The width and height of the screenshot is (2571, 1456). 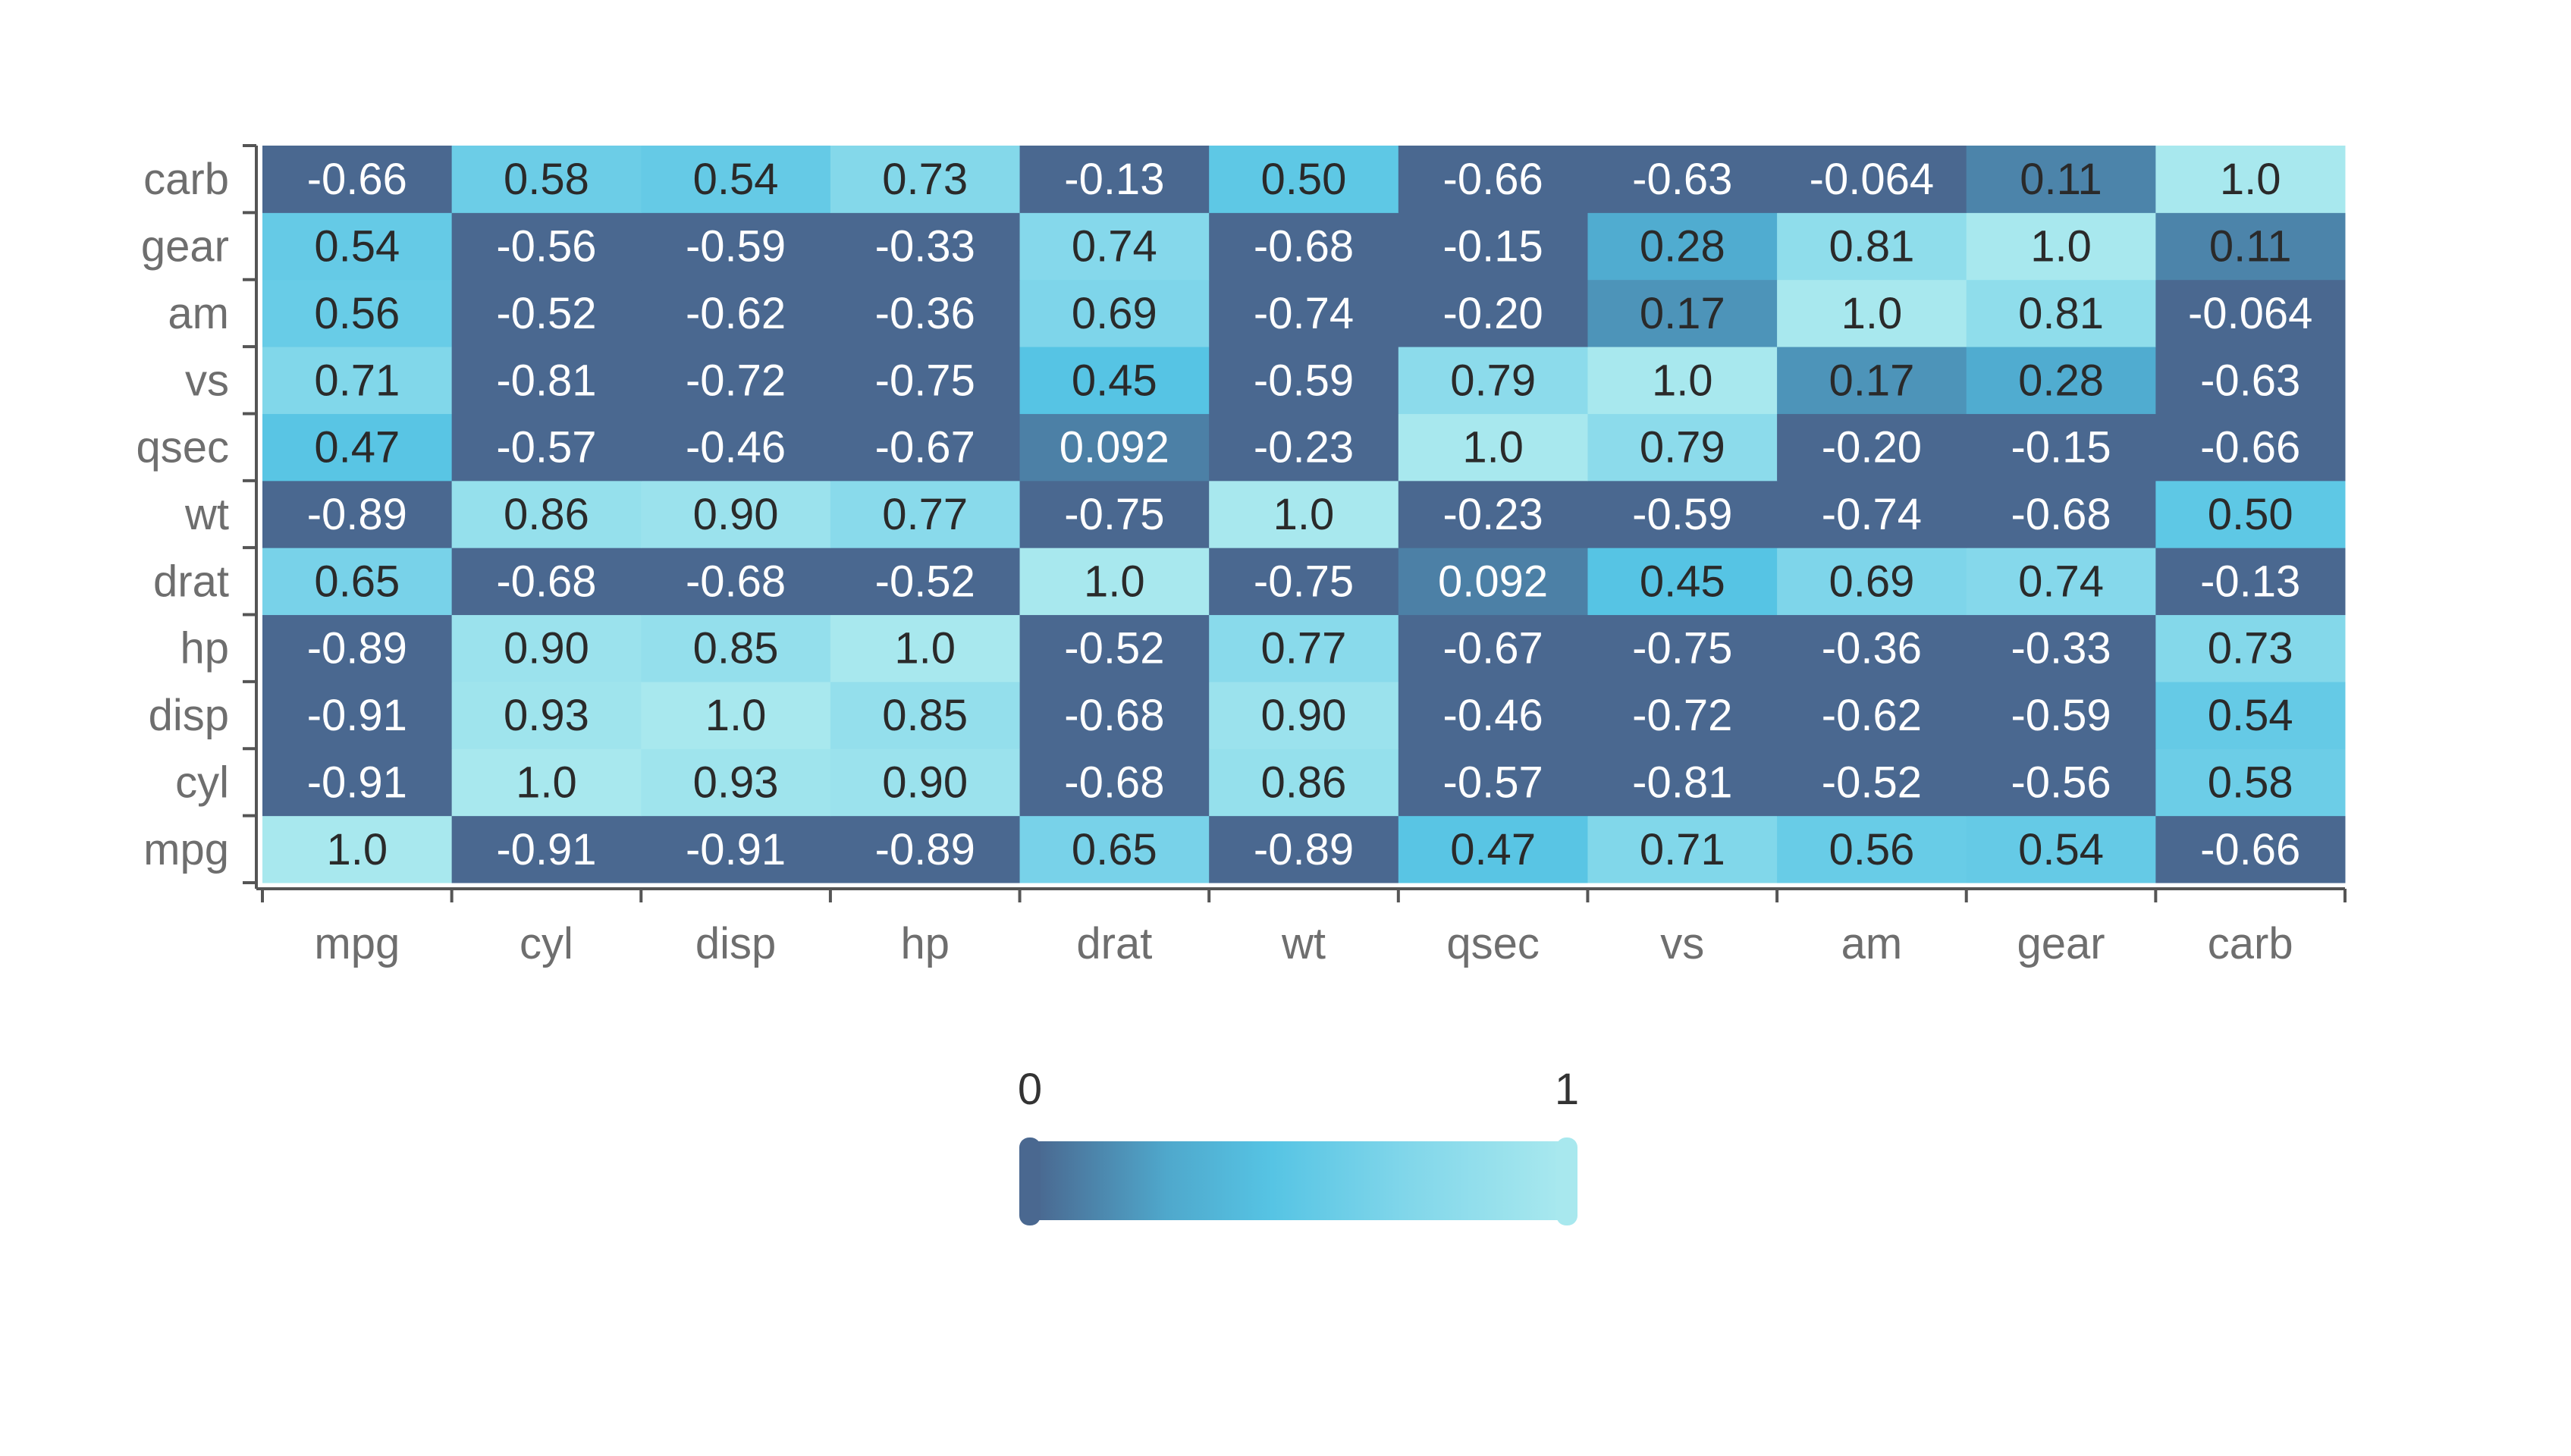 I want to click on colorbar-max-handle, so click(x=1566, y=1181).